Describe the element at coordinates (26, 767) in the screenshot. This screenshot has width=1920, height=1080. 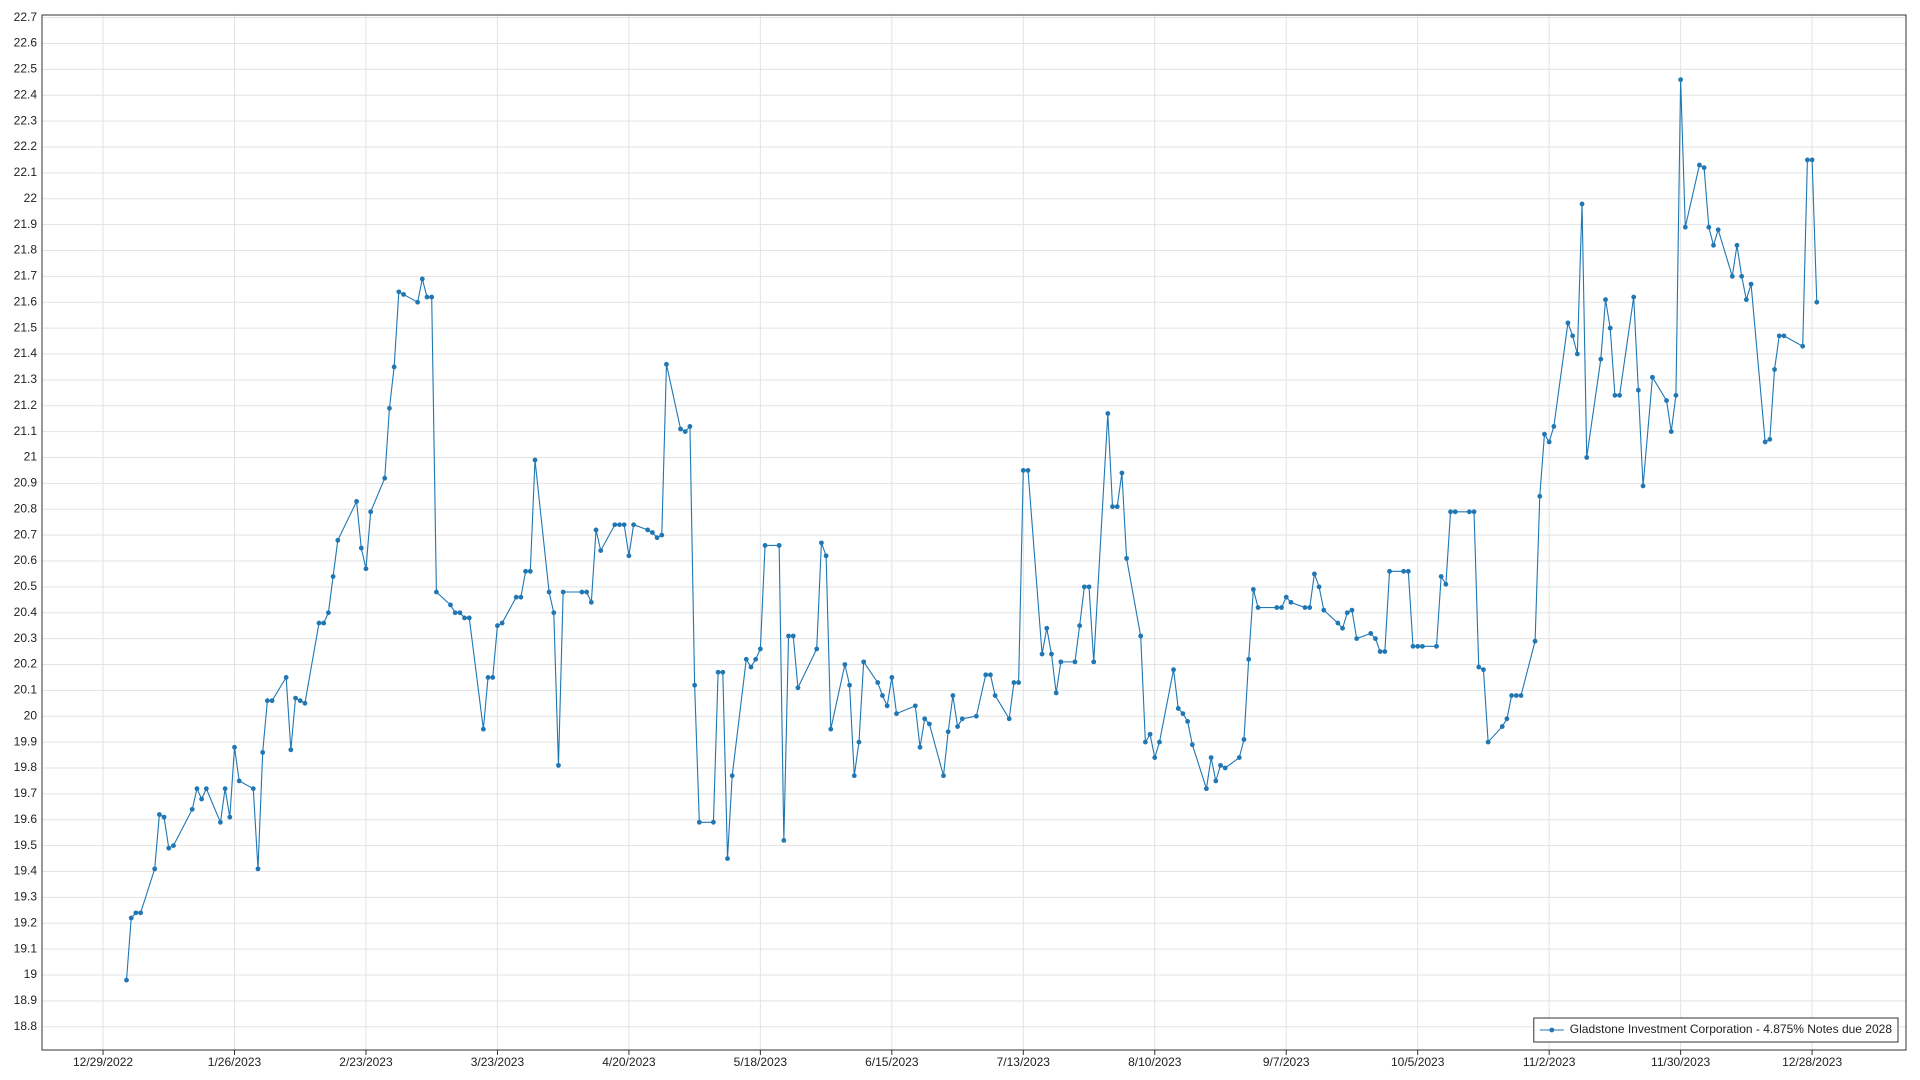
I see `y-tick-label: 19.8` at that location.